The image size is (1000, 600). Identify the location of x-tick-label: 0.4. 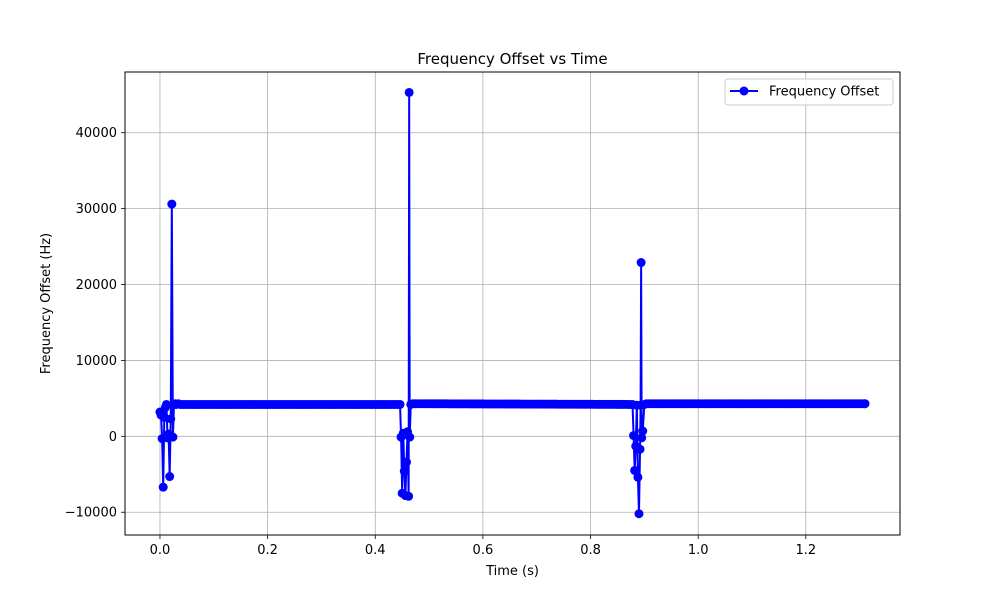
(375, 550).